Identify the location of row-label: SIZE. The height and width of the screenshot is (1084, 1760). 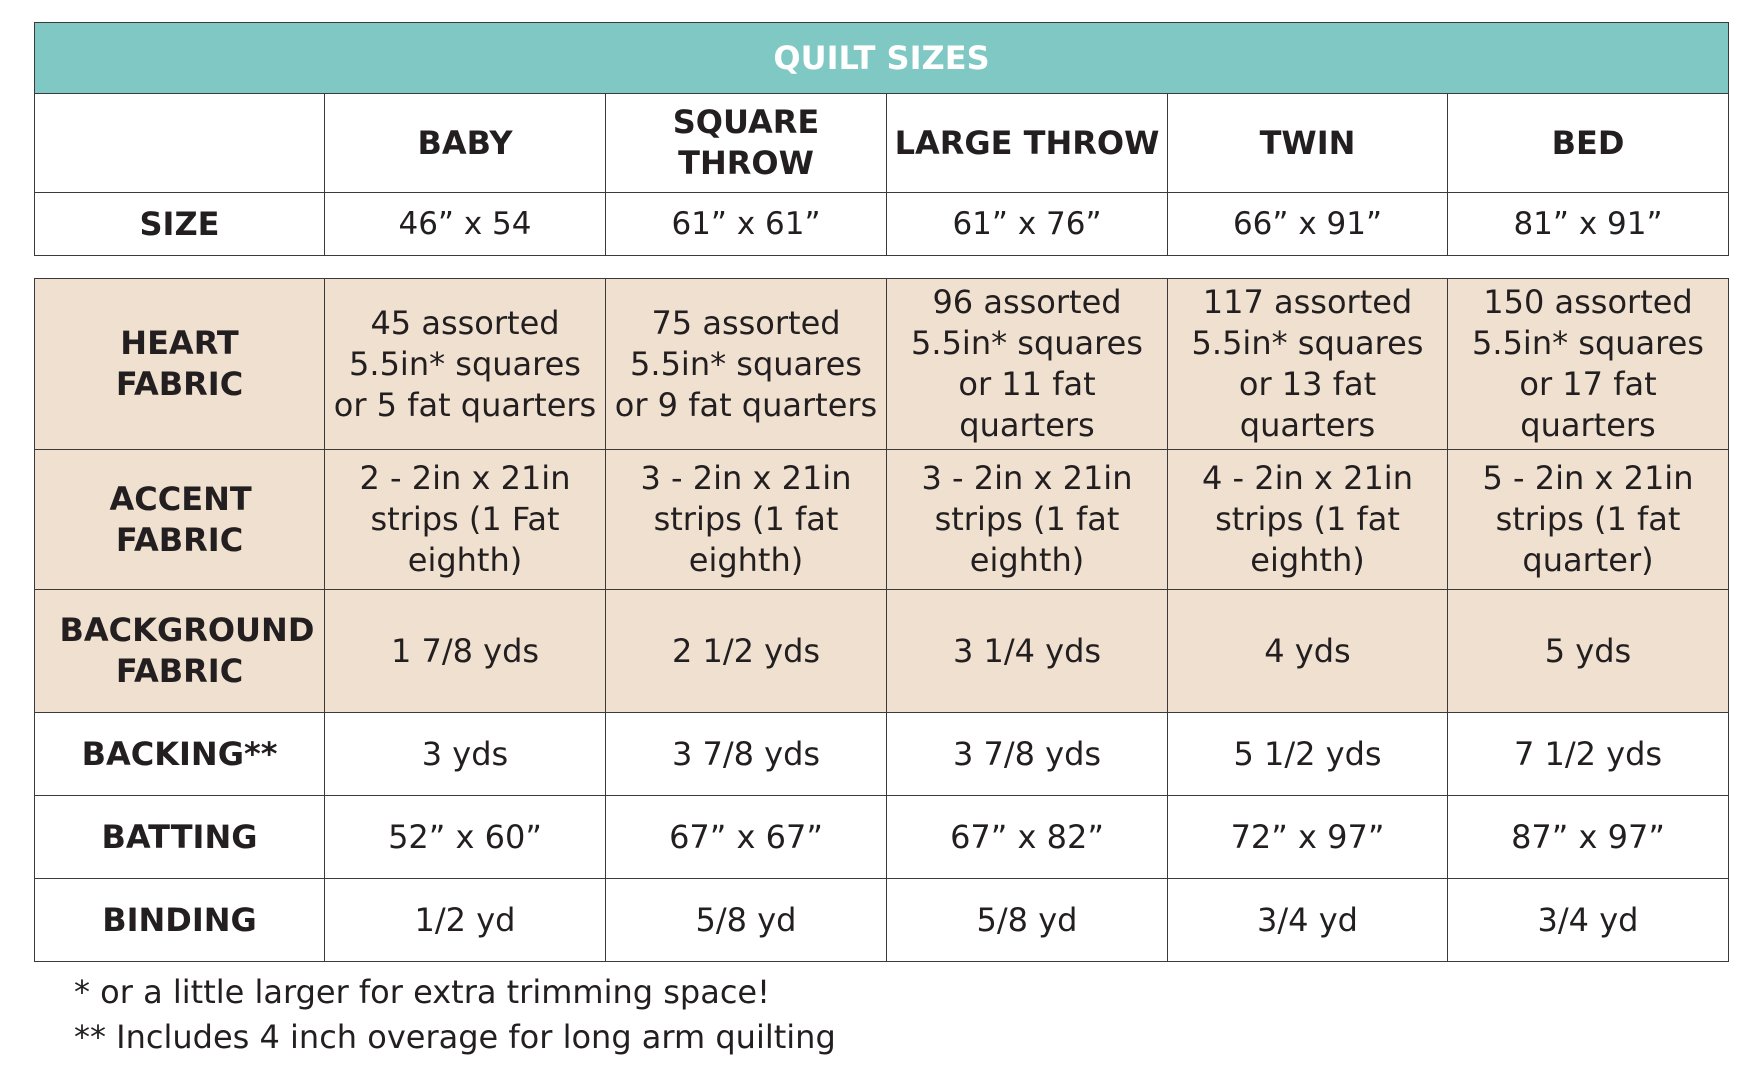
(179, 224).